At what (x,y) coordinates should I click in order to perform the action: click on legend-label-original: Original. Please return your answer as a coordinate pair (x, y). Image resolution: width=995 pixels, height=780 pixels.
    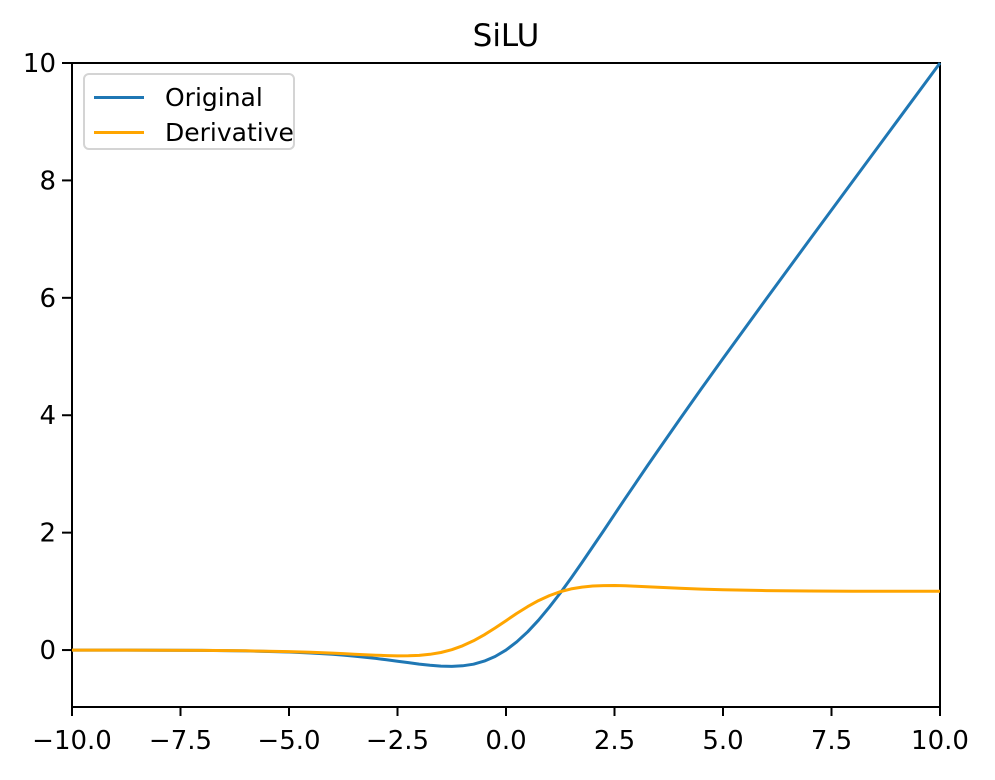
    Looking at the image, I should click on (214, 97).